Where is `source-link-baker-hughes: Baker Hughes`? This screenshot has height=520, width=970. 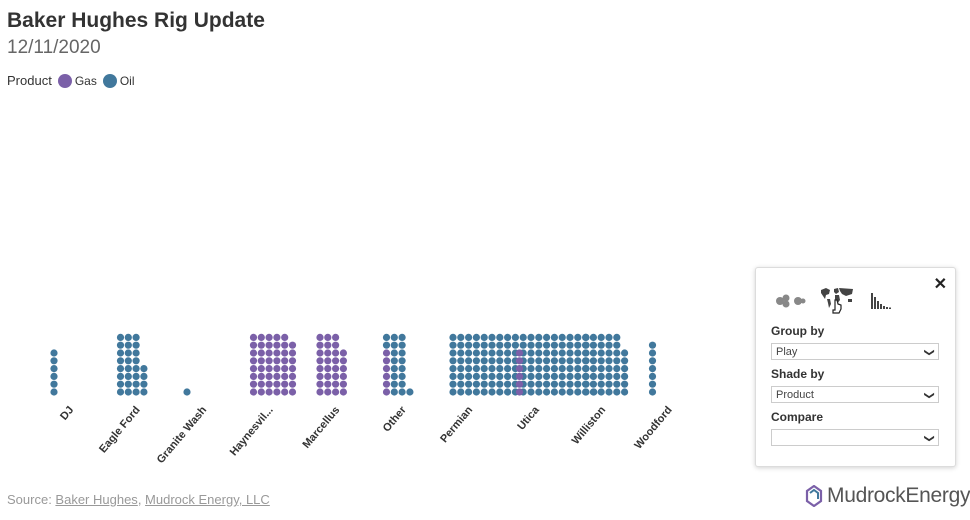
source-link-baker-hughes: Baker Hughes is located at coordinates (96, 499).